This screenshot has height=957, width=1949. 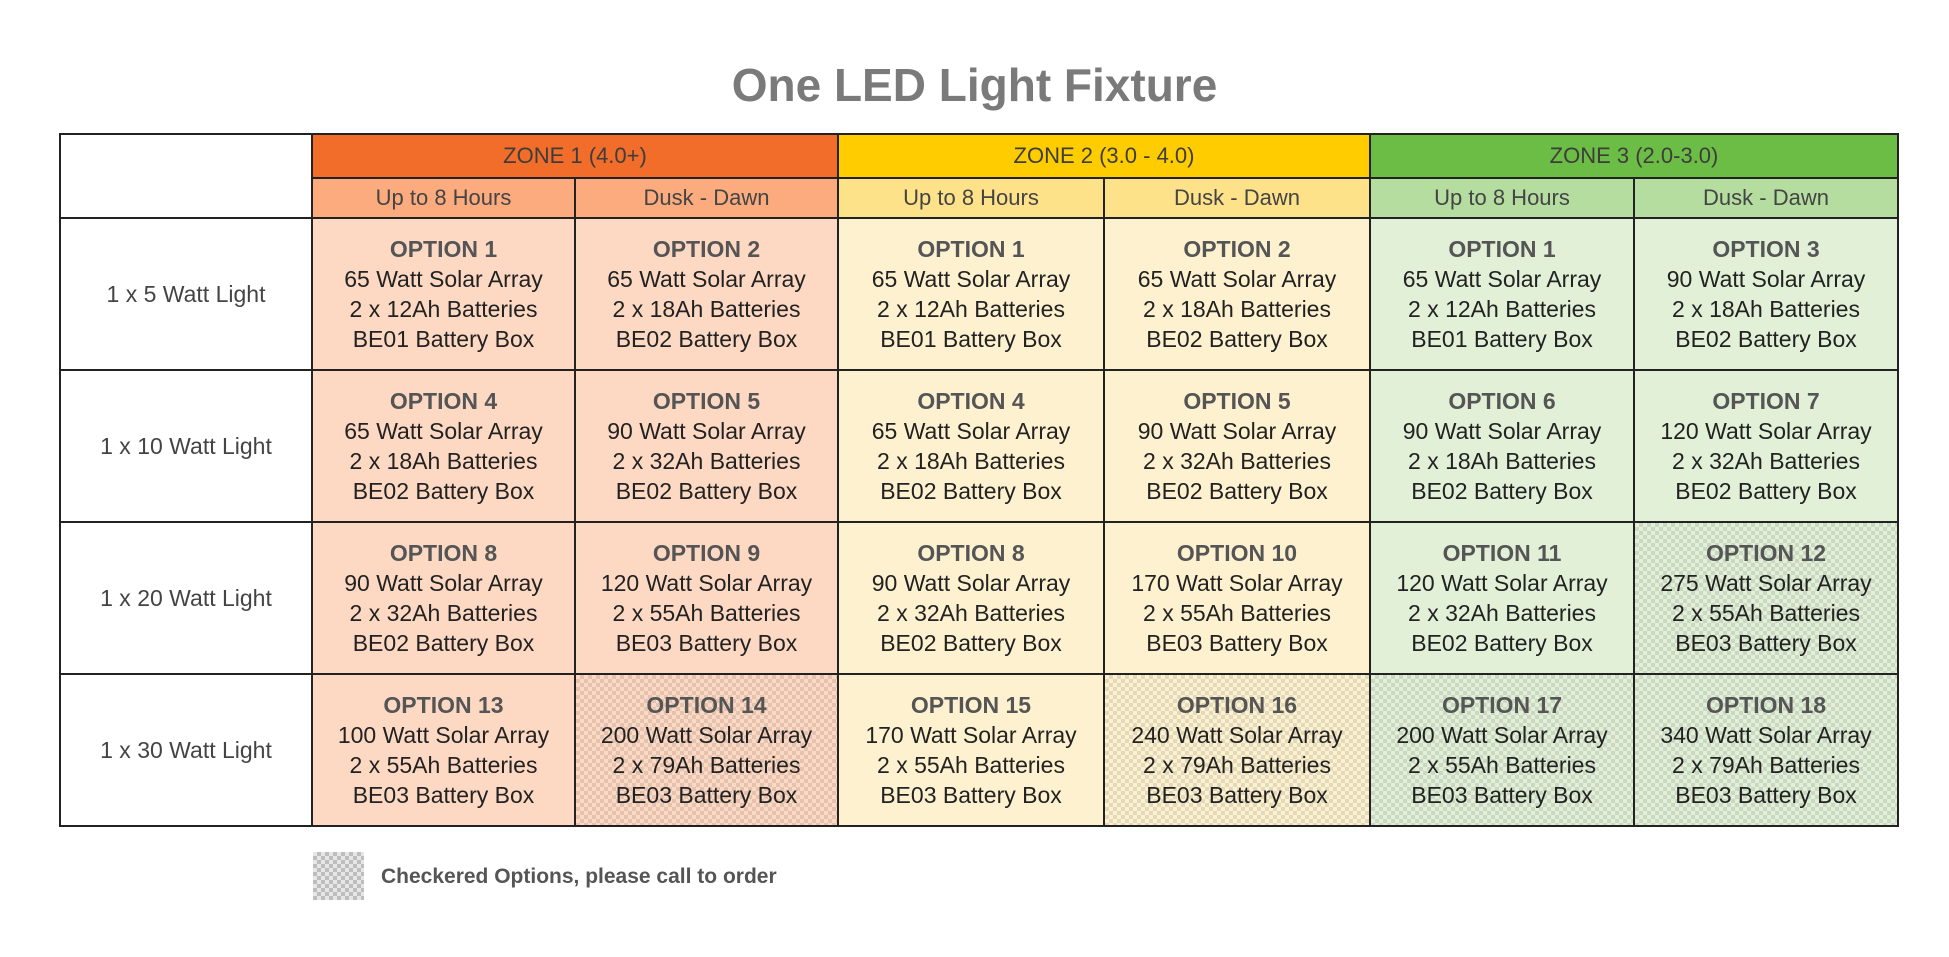 What do you see at coordinates (1766, 583) in the screenshot?
I see `solar-array-spec: 275 Watt Solar Array` at bounding box center [1766, 583].